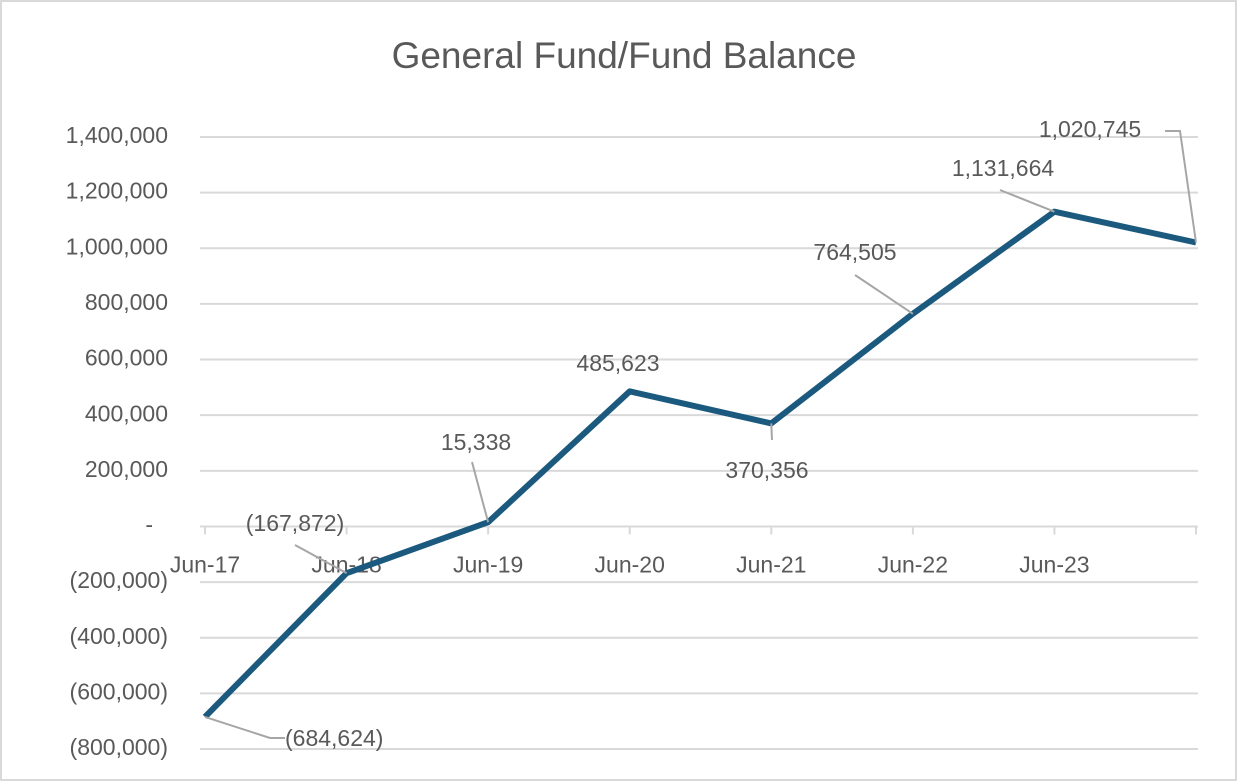 Image resolution: width=1238 pixels, height=782 pixels. Describe the element at coordinates (488, 565) in the screenshot. I see `x-tick-label: Jun-19` at that location.